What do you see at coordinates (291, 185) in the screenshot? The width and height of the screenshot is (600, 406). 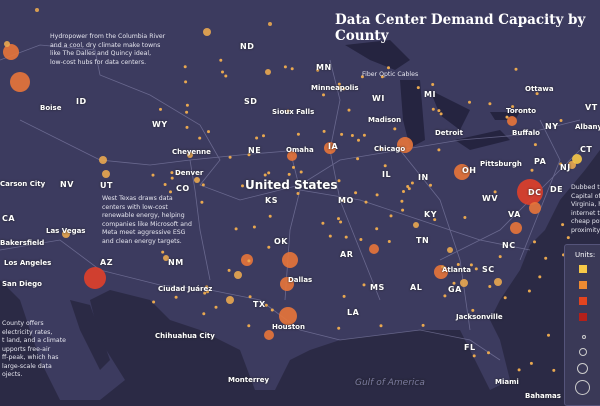 I see `country-label: United States` at bounding box center [291, 185].